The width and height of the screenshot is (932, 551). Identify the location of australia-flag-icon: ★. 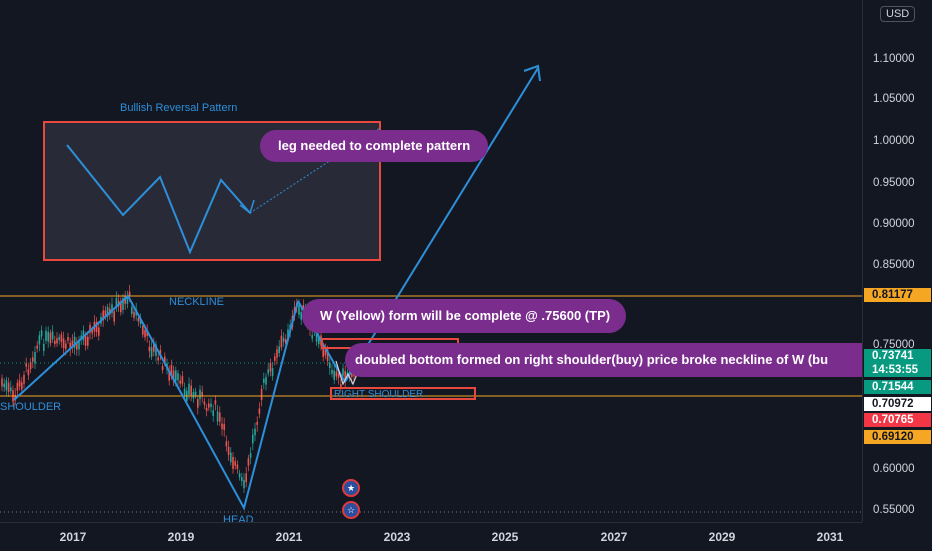
(351, 488).